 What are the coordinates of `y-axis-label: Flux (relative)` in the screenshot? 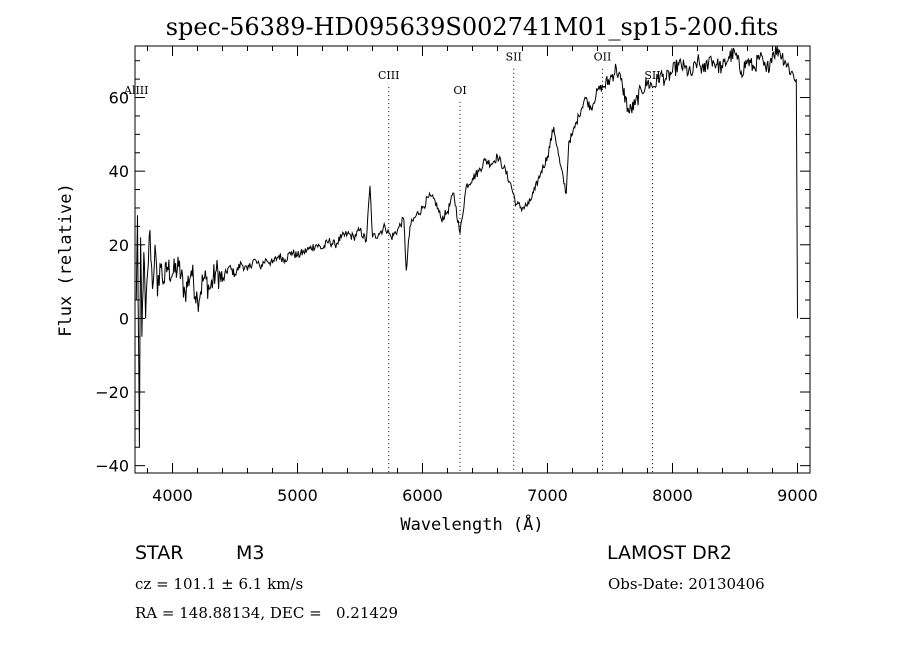 It's located at (66, 260).